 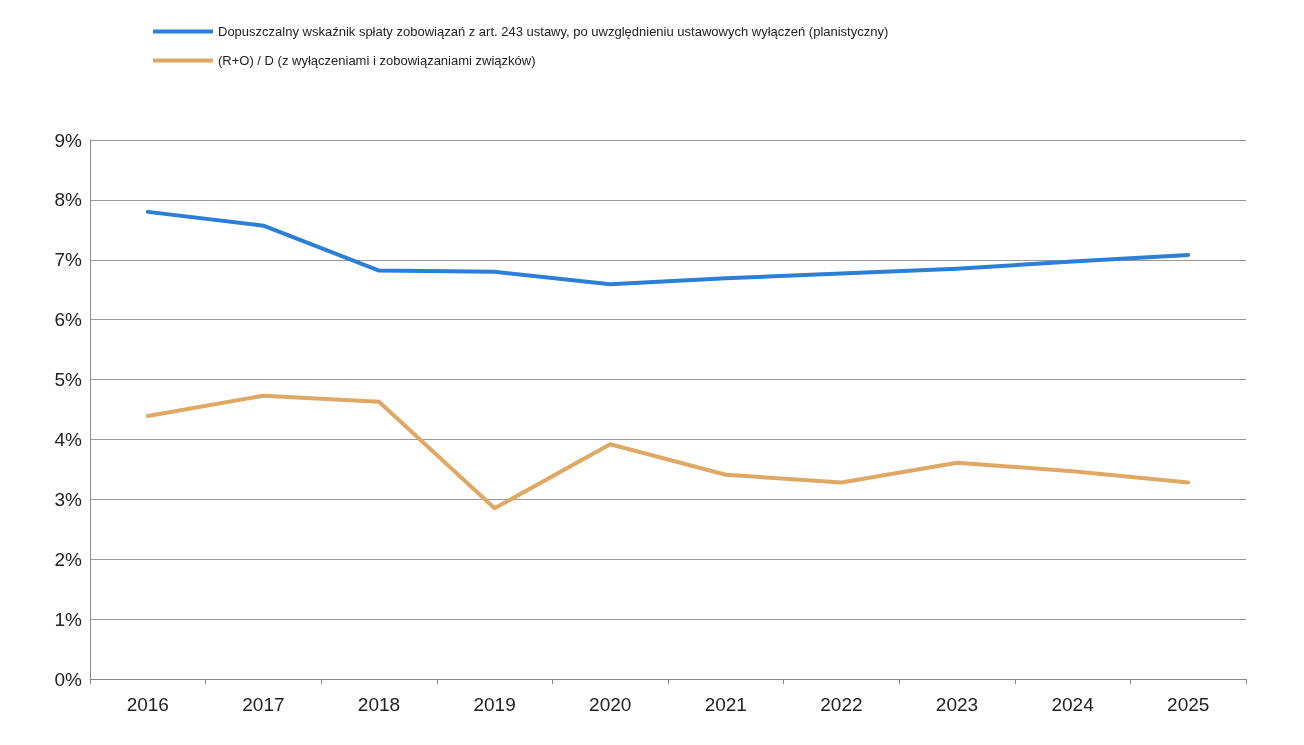 I want to click on legend-label: (R+O) / D (z wyłączeniami i zobowiązaniami związków), so click(x=377, y=60).